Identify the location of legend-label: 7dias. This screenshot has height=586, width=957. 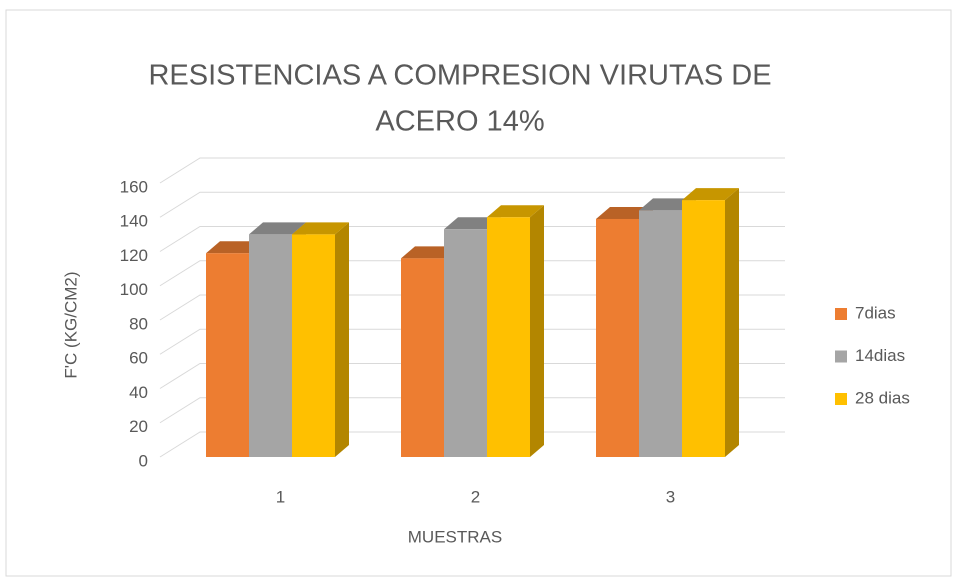
(875, 312).